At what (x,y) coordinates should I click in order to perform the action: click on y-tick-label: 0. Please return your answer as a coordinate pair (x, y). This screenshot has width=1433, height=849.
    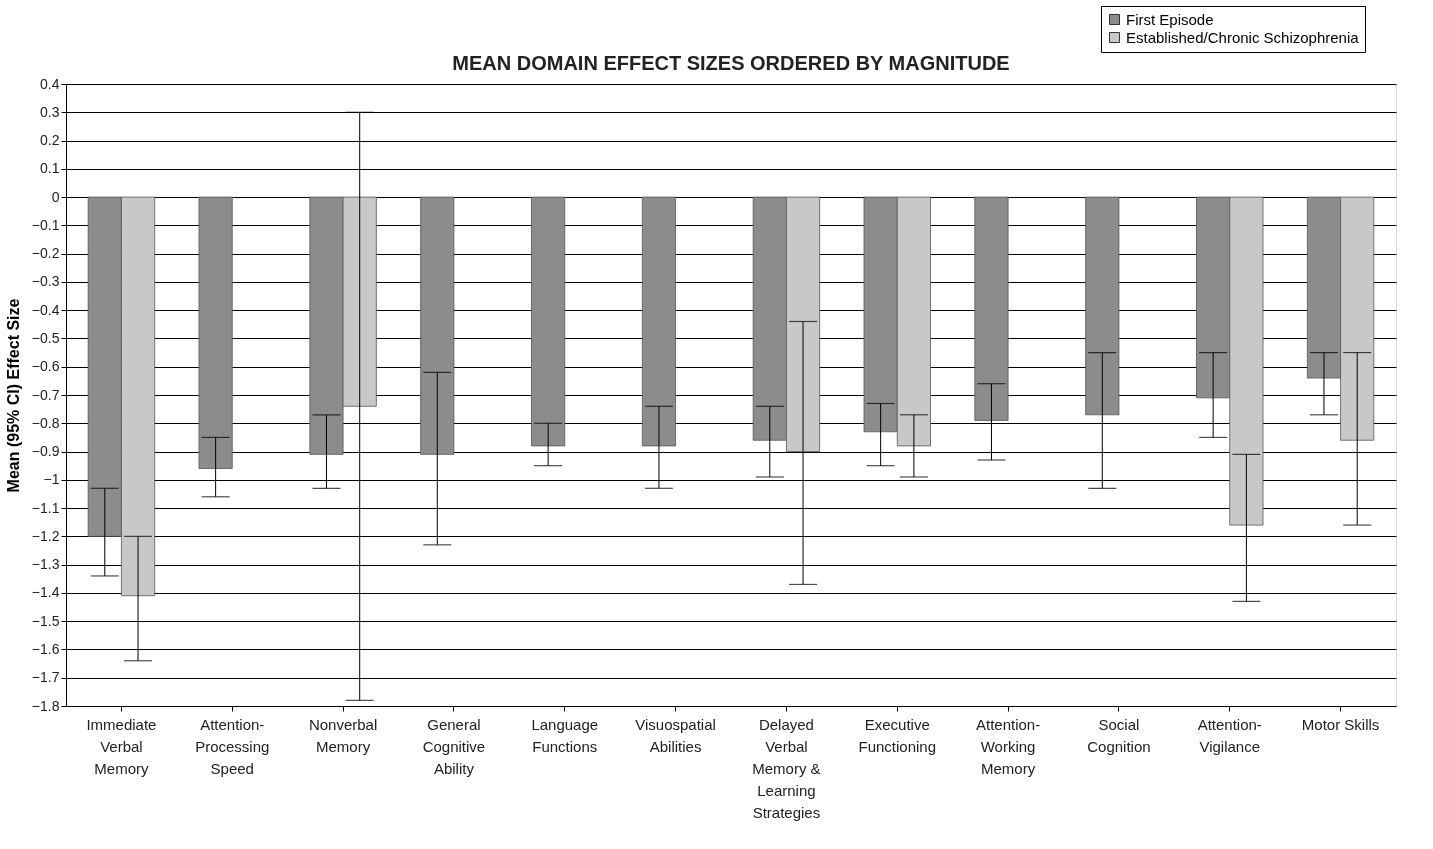
    Looking at the image, I should click on (55, 196).